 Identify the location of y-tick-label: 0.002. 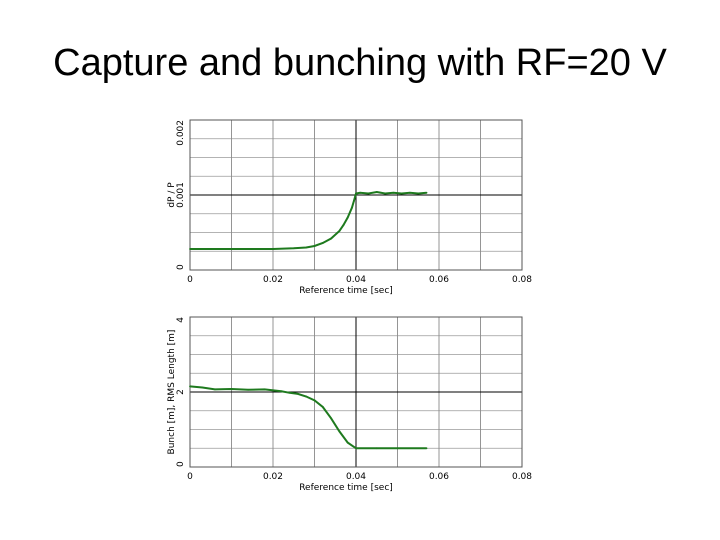
(181, 133).